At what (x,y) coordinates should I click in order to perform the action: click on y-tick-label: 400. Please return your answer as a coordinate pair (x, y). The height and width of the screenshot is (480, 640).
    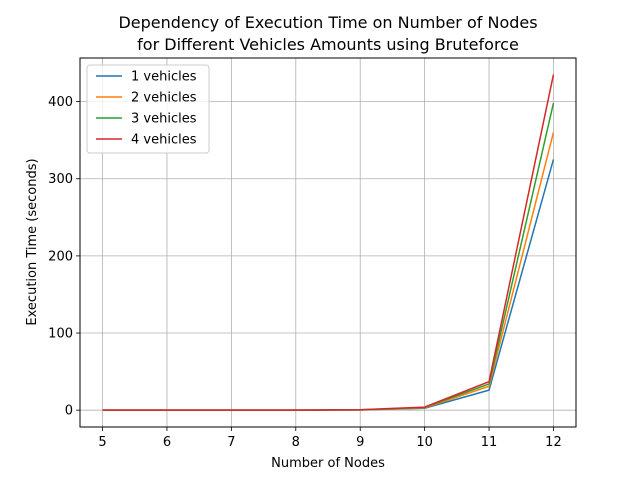
    Looking at the image, I should click on (60, 102).